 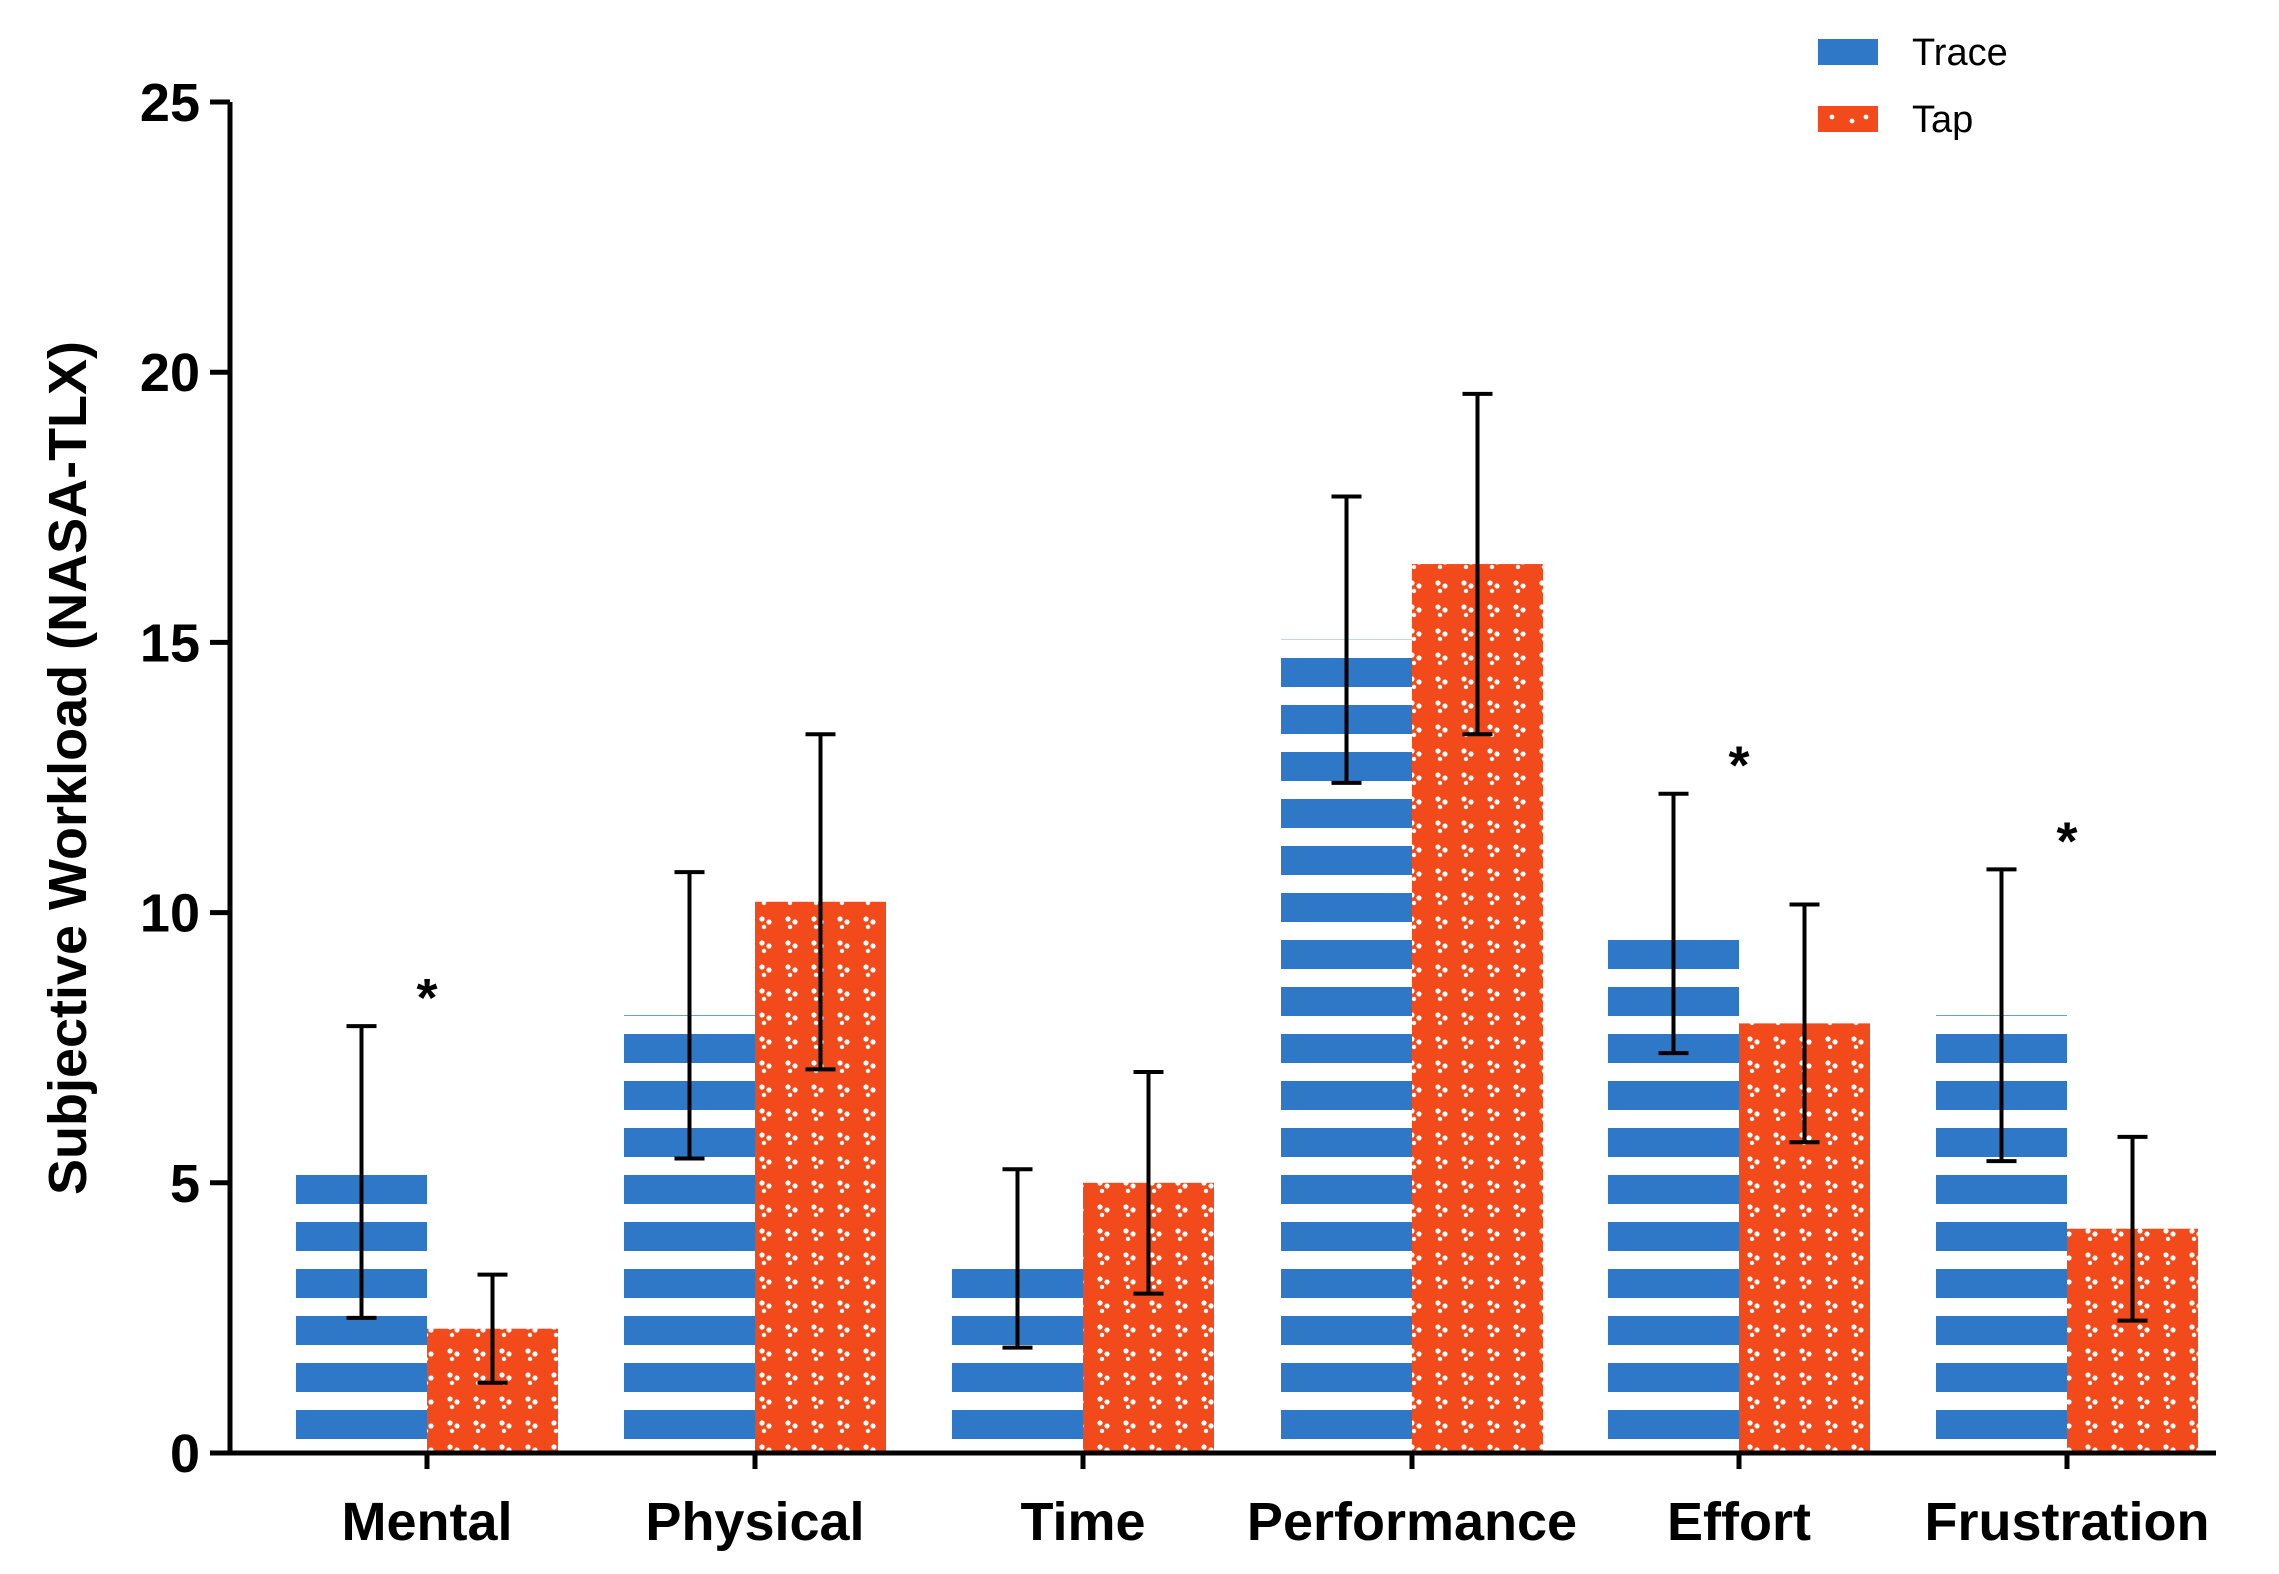 I want to click on error-bar-trace-frustration, so click(x=2001, y=1015).